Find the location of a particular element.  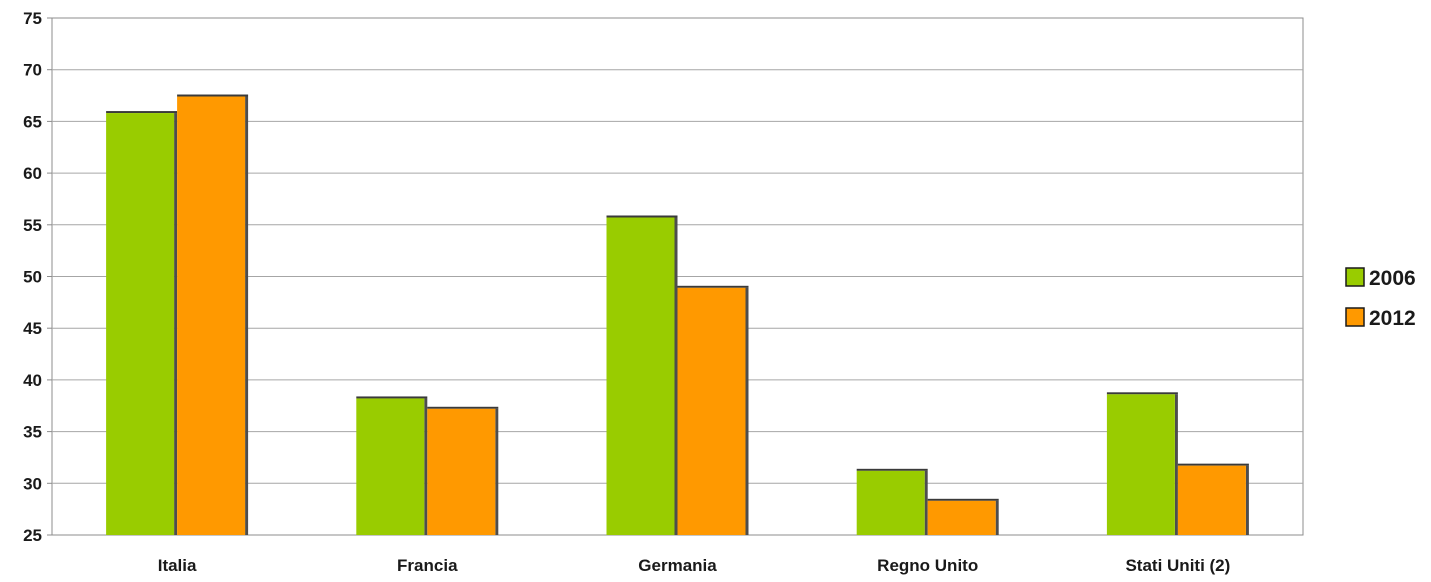

bar-2006-italia is located at coordinates (142, 323).